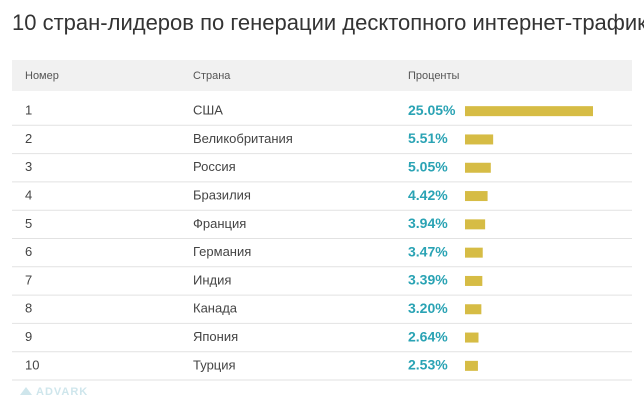 The image size is (644, 418). Describe the element at coordinates (28, 279) in the screenshot. I see `rank: 7` at that location.